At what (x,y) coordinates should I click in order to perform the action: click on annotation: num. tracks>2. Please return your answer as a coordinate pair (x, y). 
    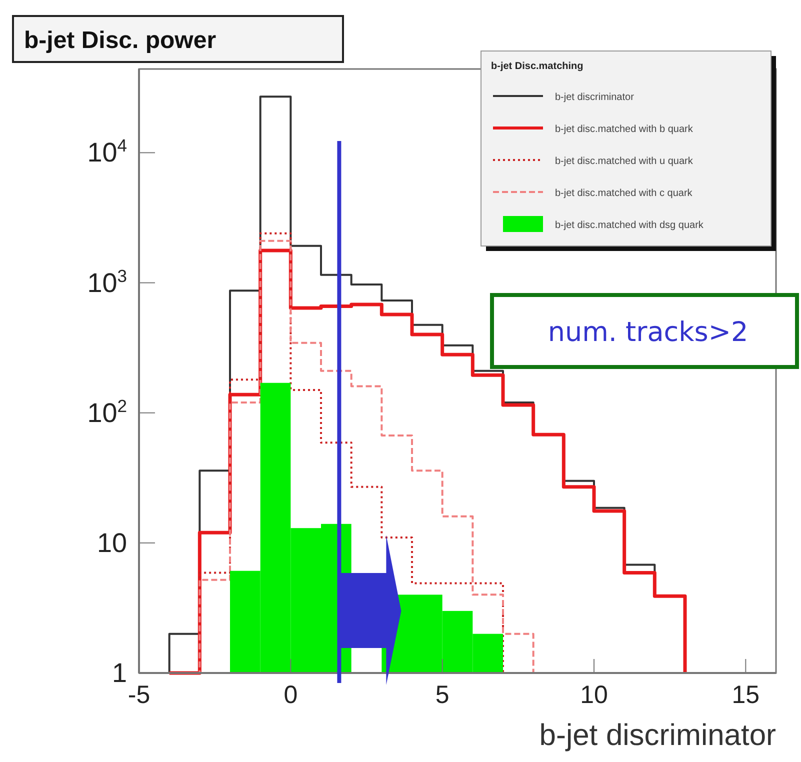
    Looking at the image, I should click on (648, 332).